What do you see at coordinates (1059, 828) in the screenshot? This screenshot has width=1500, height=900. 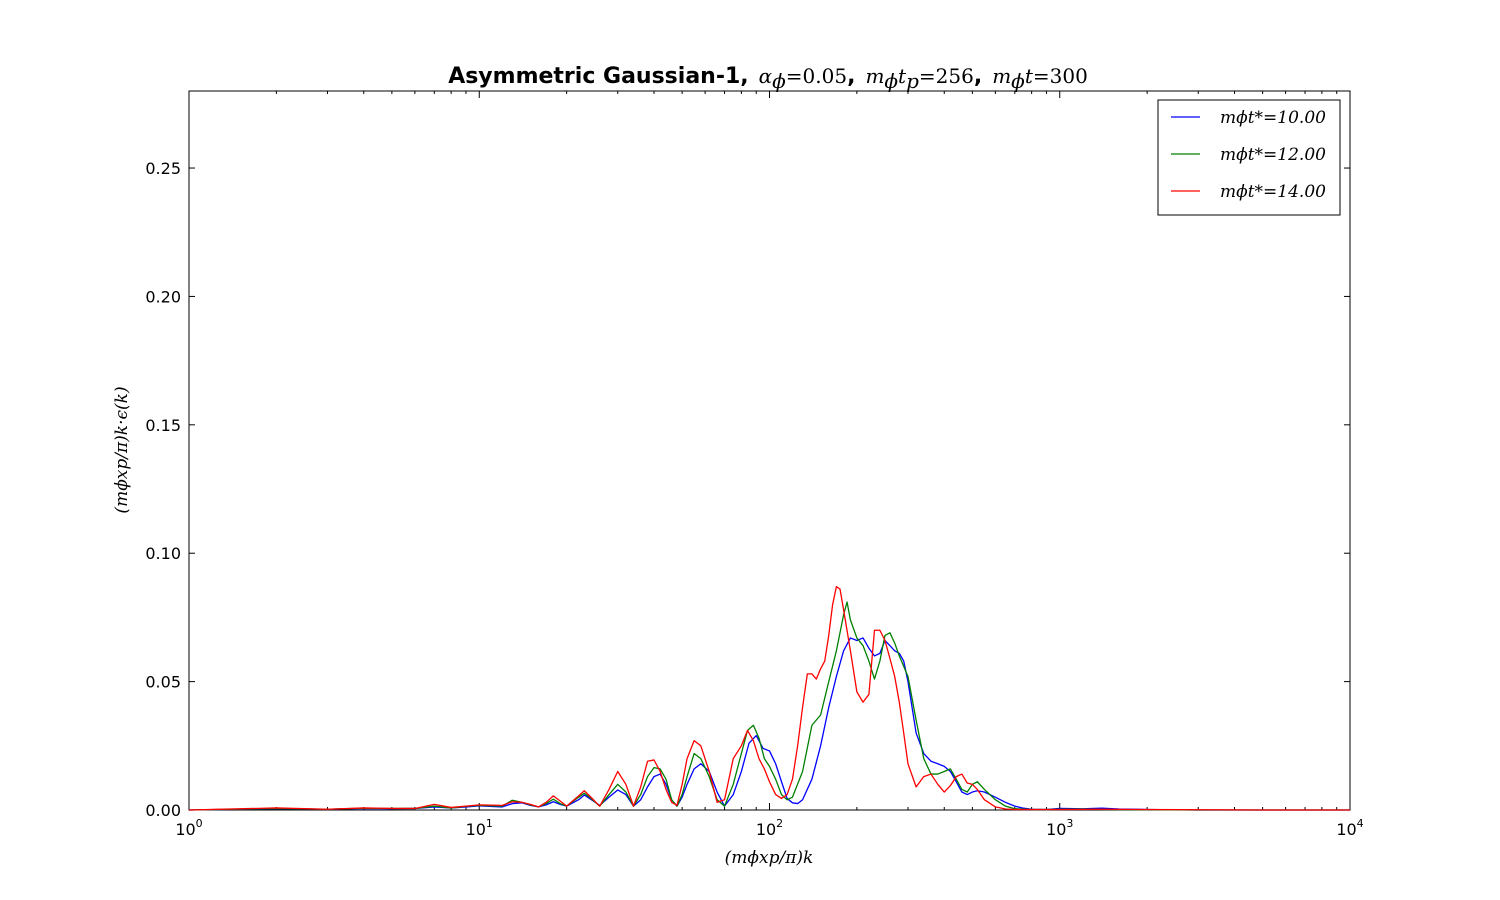 I see `x-tick-label: 10³` at bounding box center [1059, 828].